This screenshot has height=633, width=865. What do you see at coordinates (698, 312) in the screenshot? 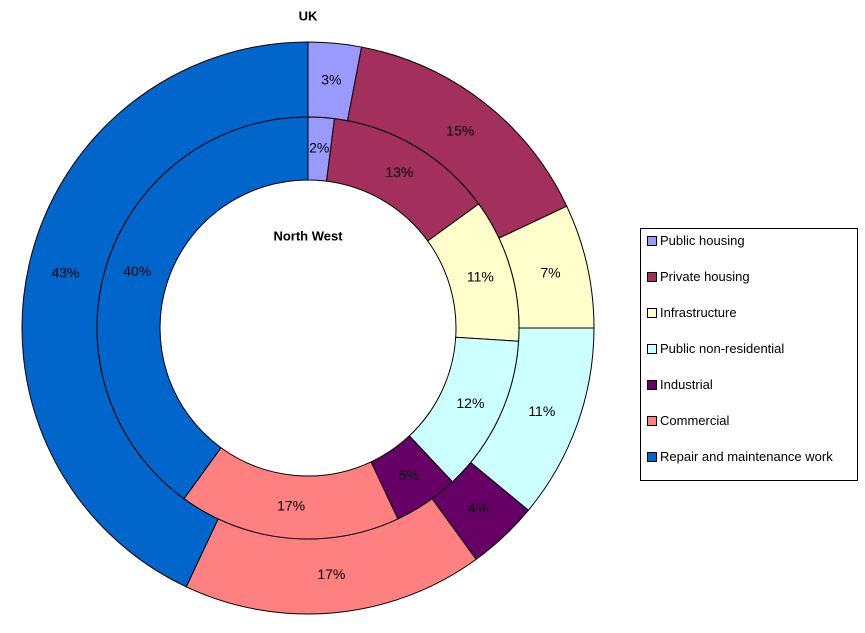
I see `legend-label: Infrastructure` at bounding box center [698, 312].